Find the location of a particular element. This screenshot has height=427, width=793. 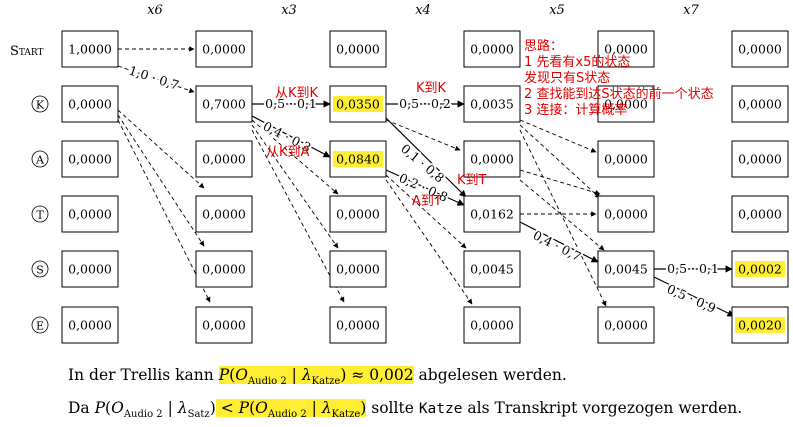

row-label-a: A is located at coordinates (40, 159).